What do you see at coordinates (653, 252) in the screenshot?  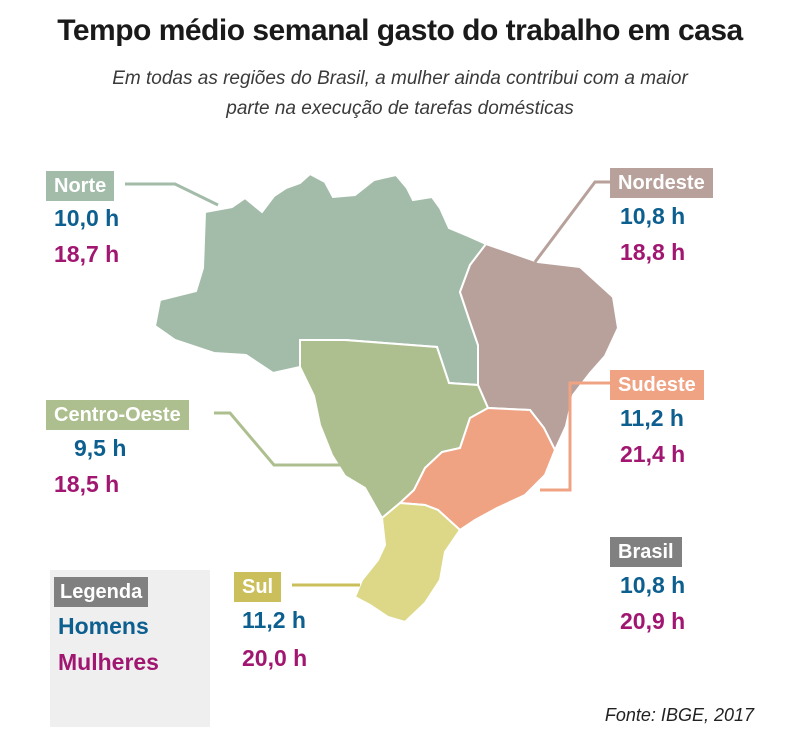 I see `nordeste-women-value: 18,8 h` at bounding box center [653, 252].